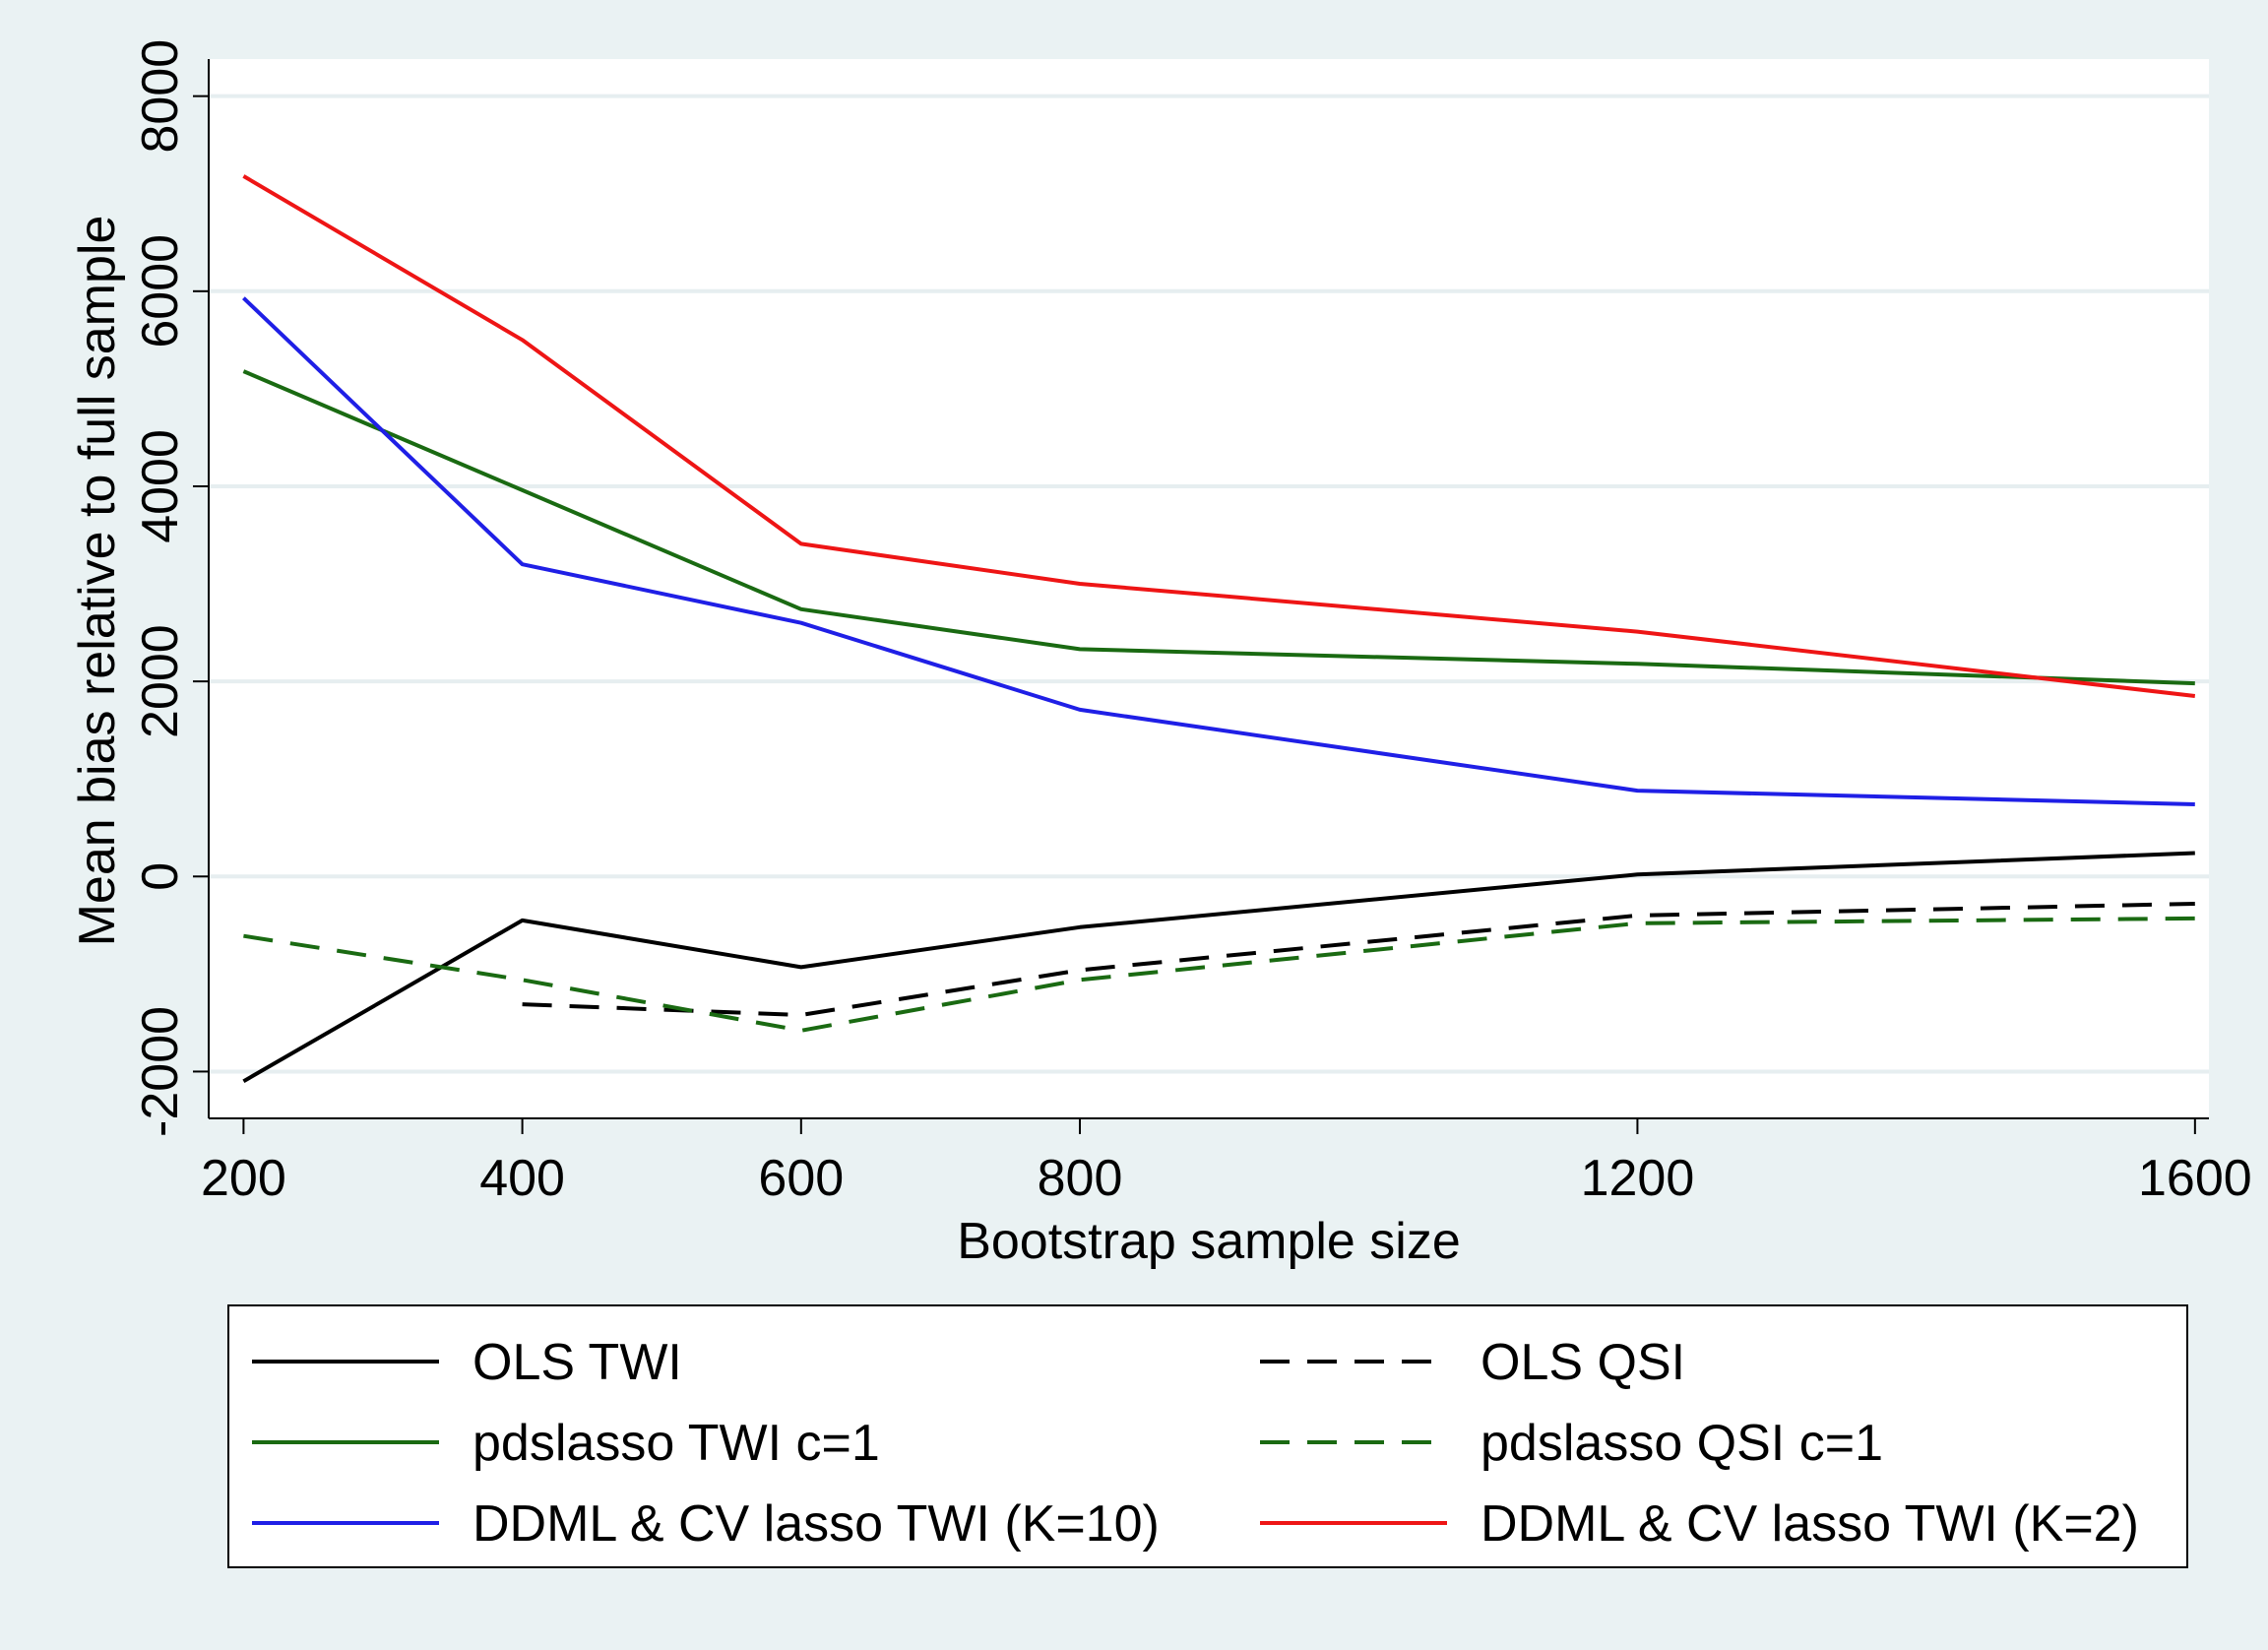 Image resolution: width=2268 pixels, height=1650 pixels. Describe the element at coordinates (160, 876) in the screenshot. I see `y-tick-label: 0` at that location.